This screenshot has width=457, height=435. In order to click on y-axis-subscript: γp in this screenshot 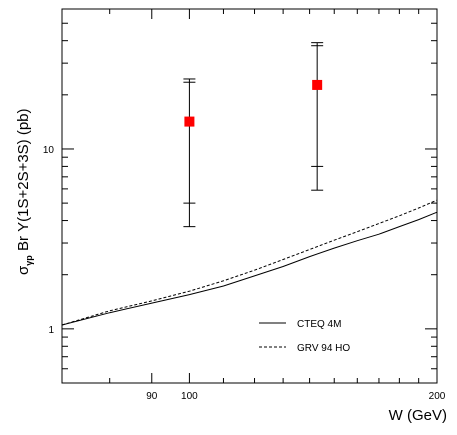, I will do `click(29, 260)`.